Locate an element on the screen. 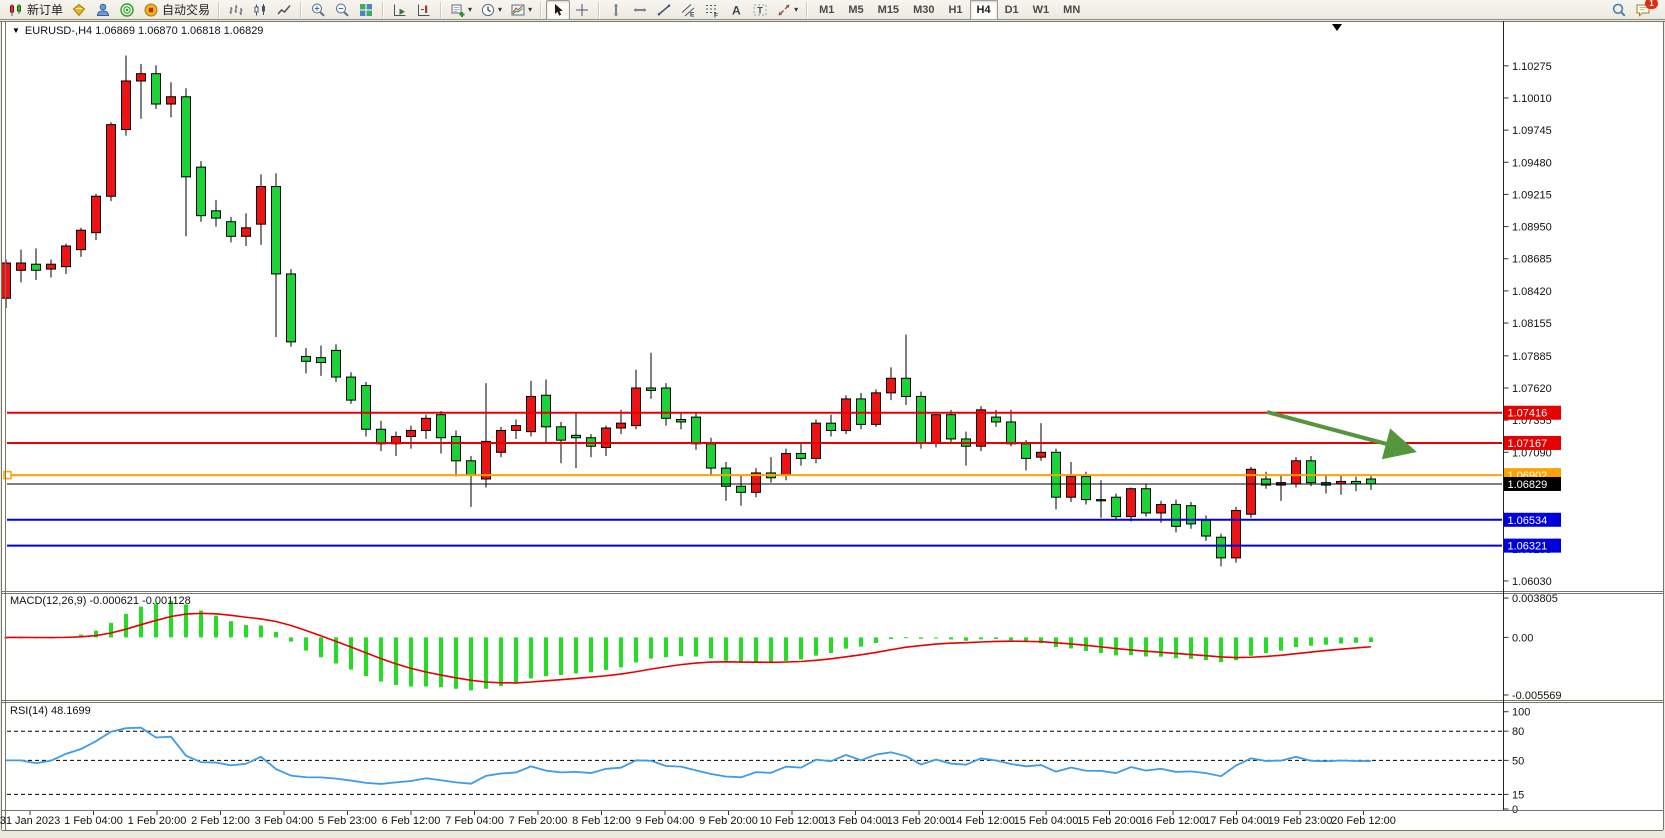 This screenshot has height=838, width=1665. text-button: A is located at coordinates (736, 10).